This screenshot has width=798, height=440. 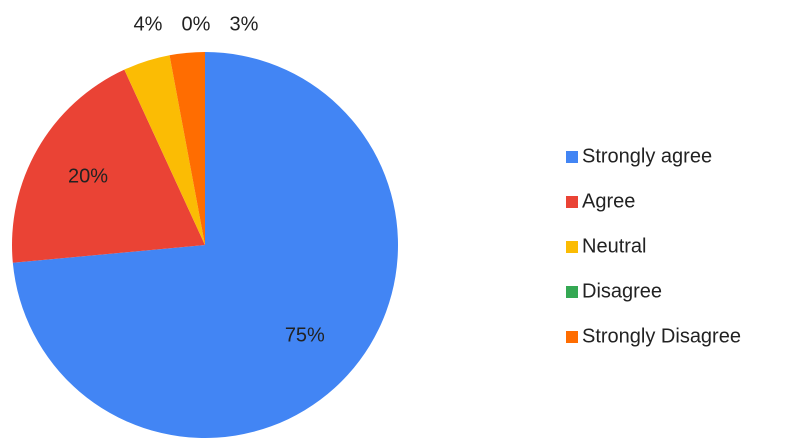 What do you see at coordinates (196, 24) in the screenshot?
I see `data-label: 0%` at bounding box center [196, 24].